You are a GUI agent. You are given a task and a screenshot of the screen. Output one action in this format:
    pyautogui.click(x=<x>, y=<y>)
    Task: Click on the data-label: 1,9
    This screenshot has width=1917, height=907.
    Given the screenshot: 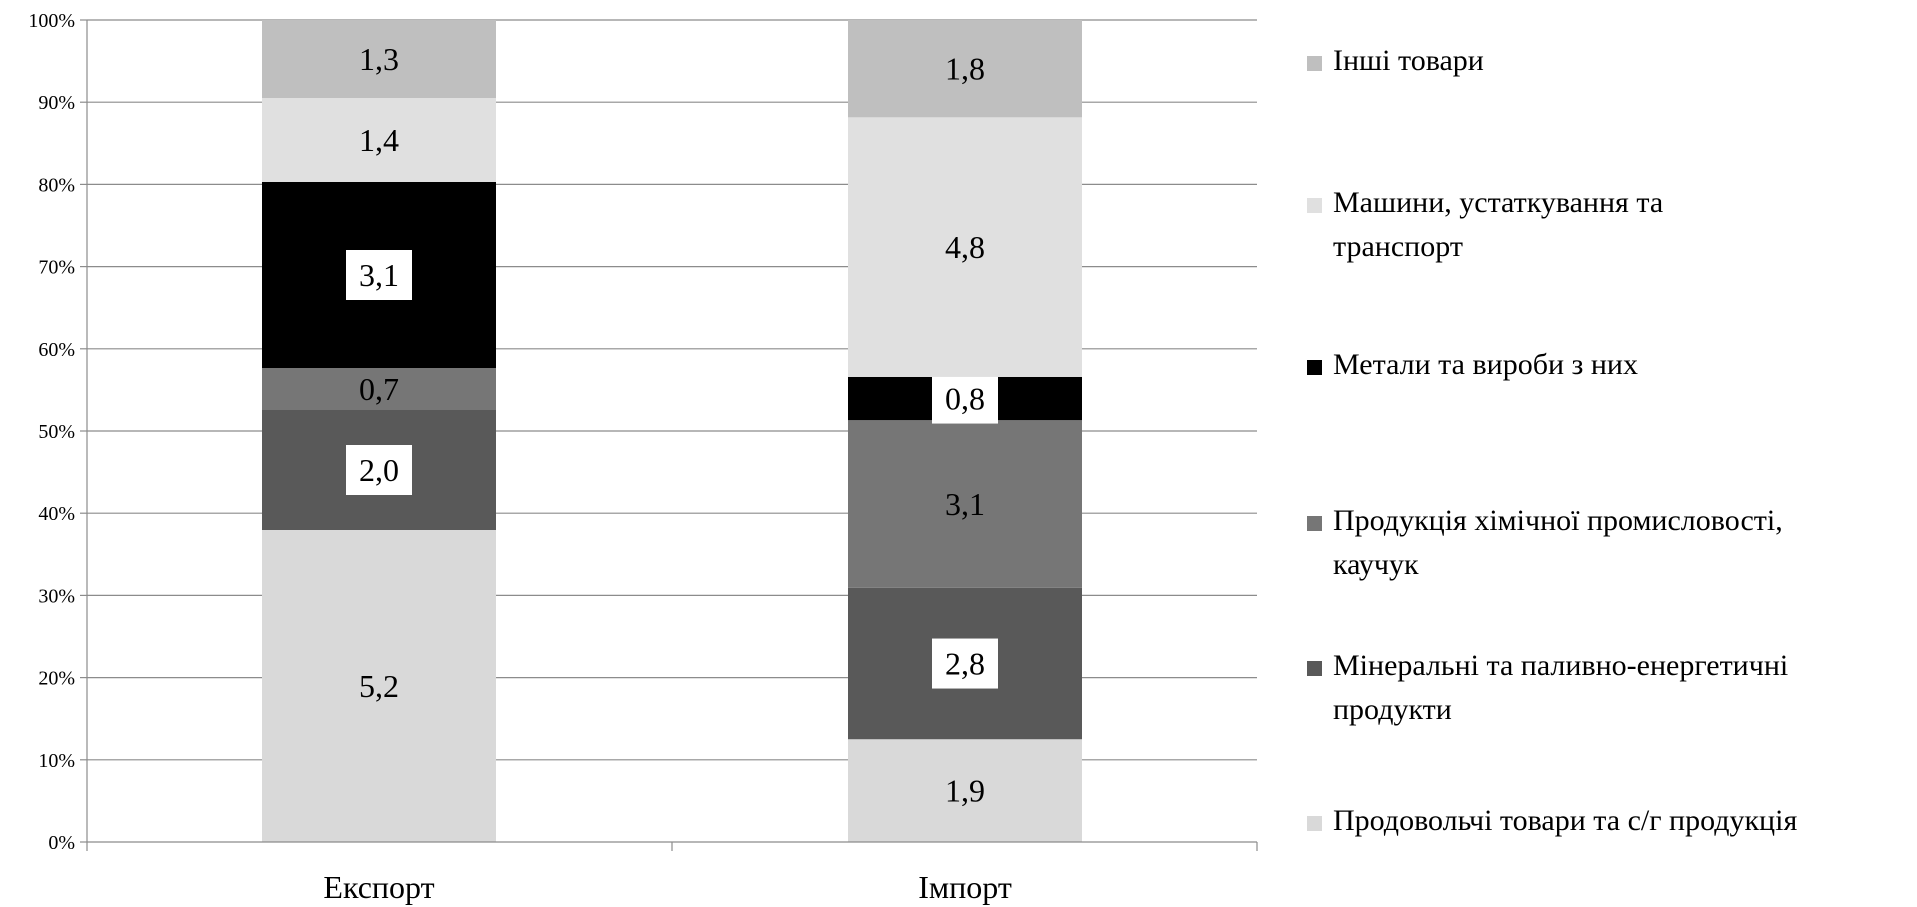 What is the action you would take?
    pyautogui.click(x=965, y=791)
    